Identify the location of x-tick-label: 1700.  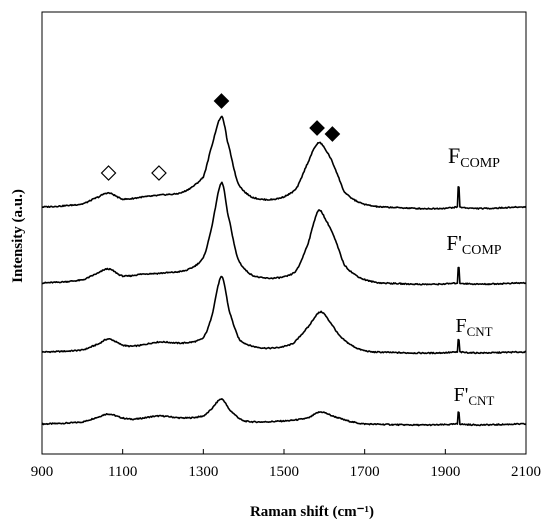
(365, 472).